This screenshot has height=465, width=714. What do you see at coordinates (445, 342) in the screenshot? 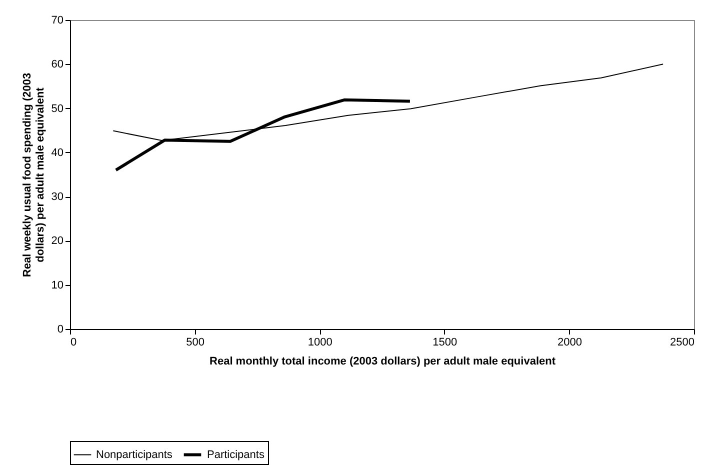
I see `x-tick-label: 1500` at bounding box center [445, 342].